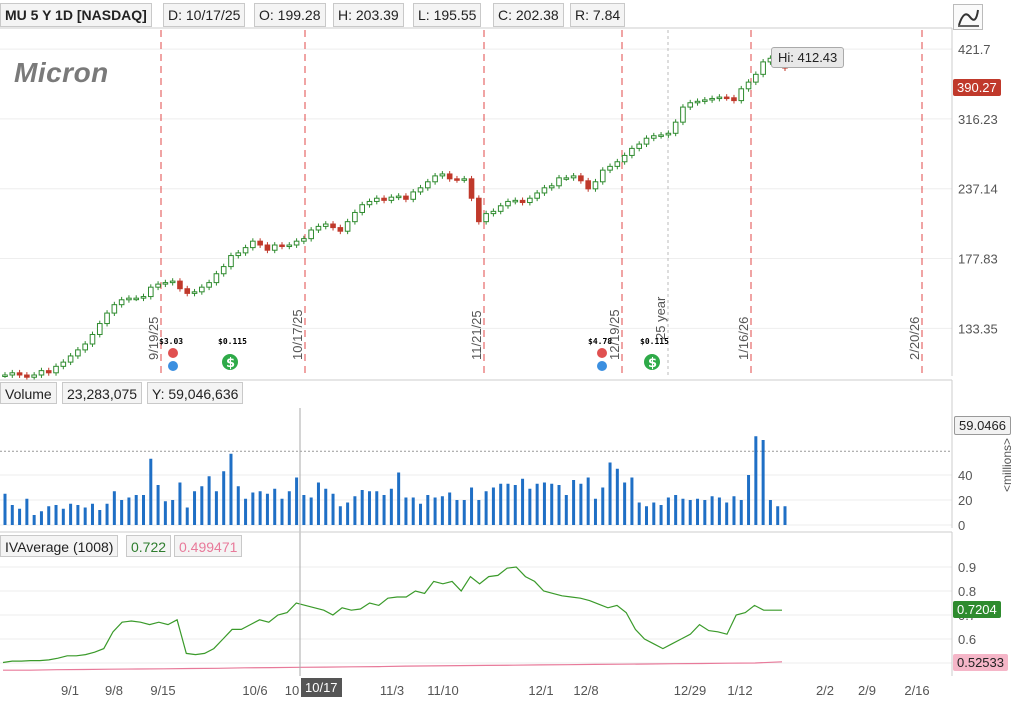  I want to click on dividend-amount-label: $0.115, so click(654, 341).